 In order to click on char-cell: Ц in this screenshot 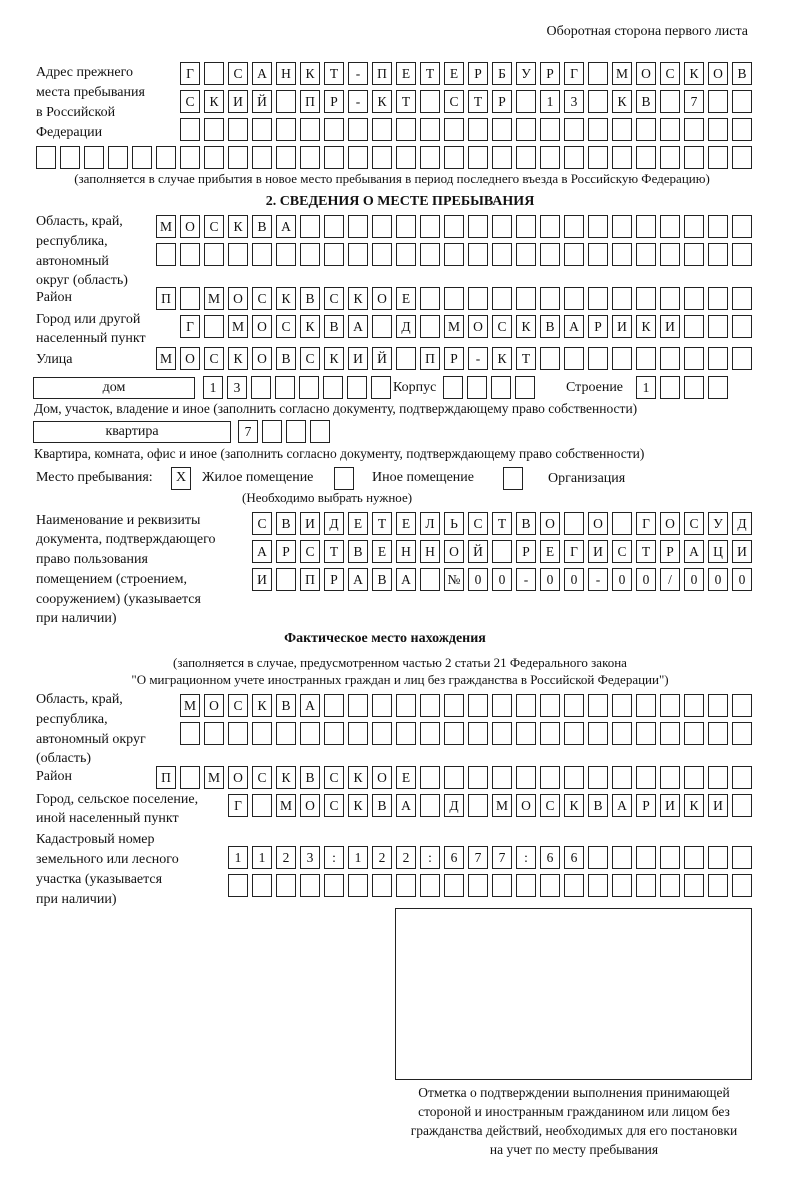, I will do `click(718, 551)`.